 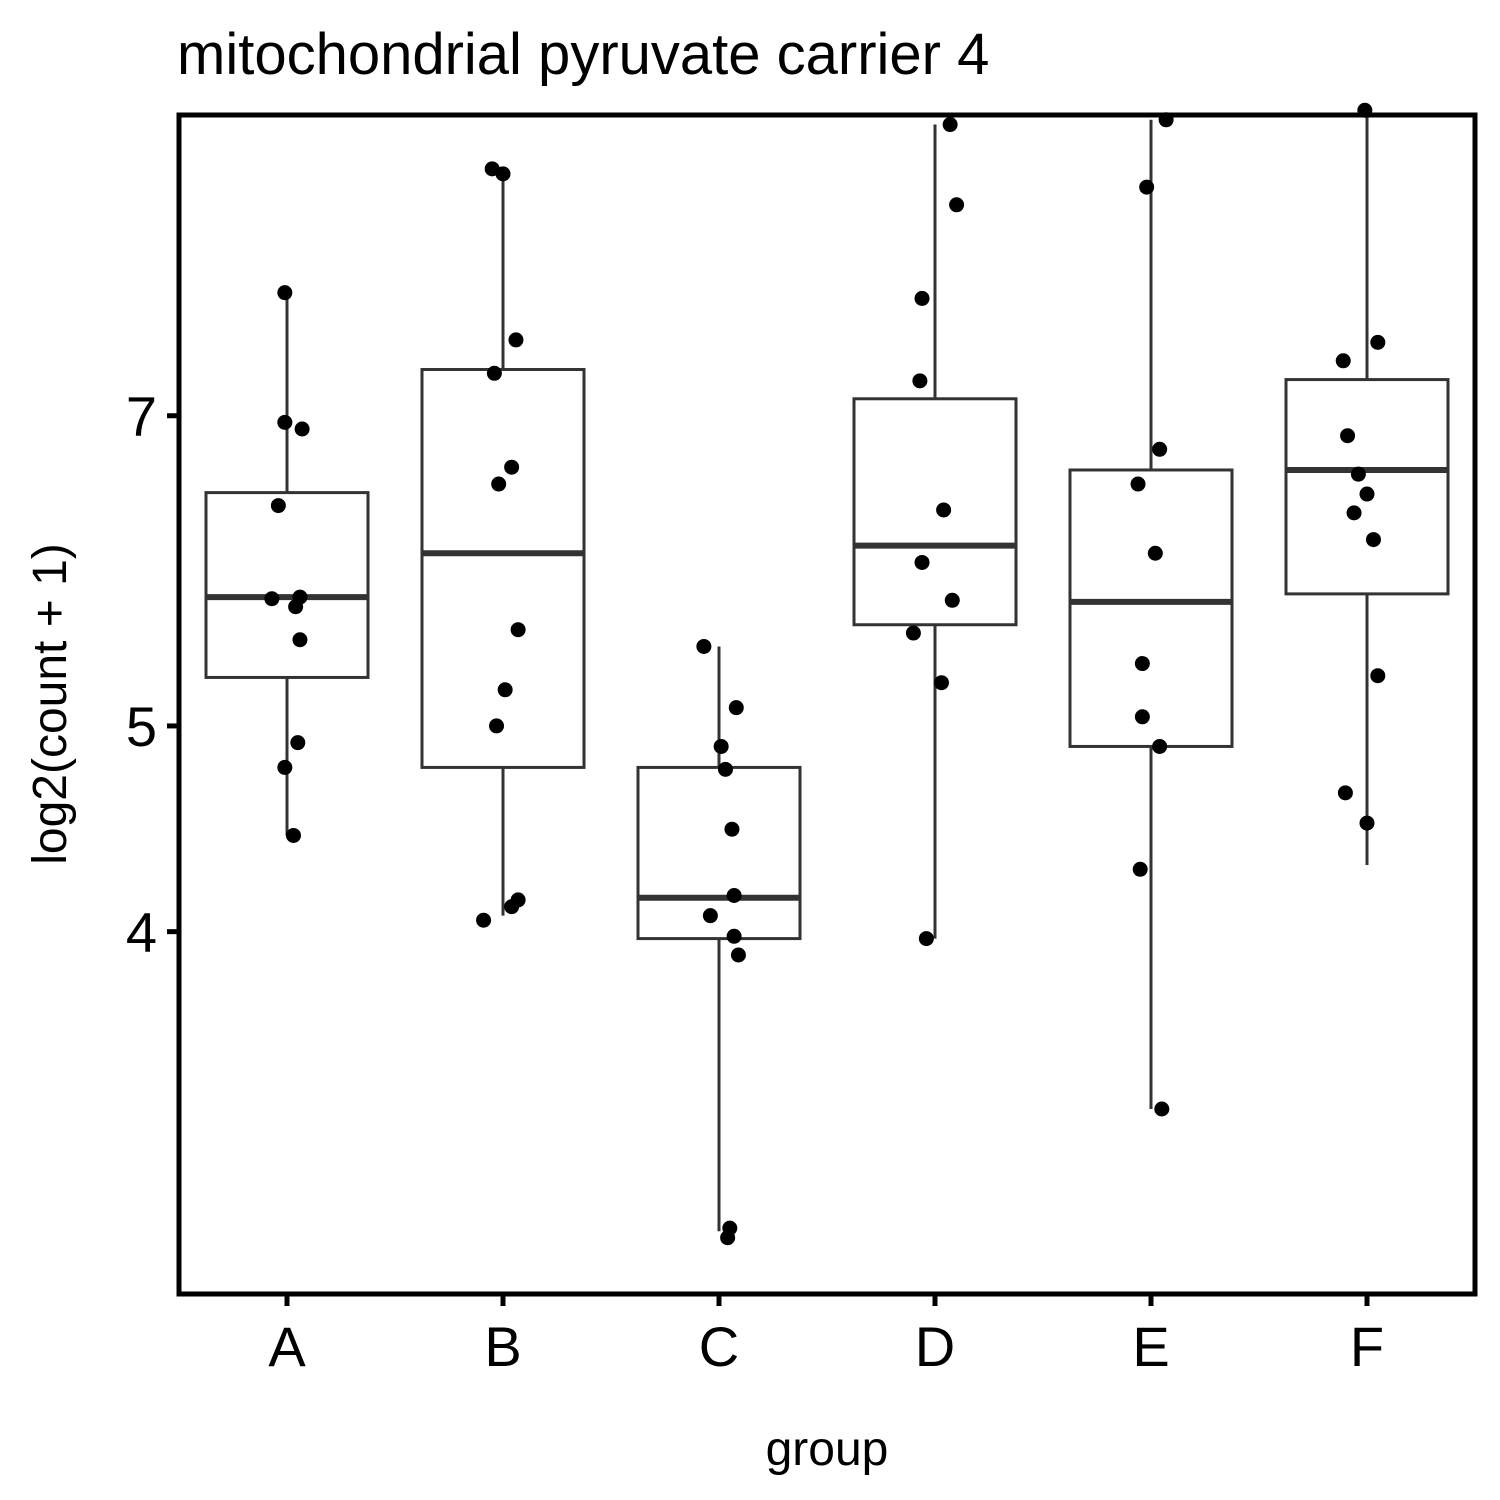 I want to click on x-tick-label-e: E, so click(x=1150, y=1346).